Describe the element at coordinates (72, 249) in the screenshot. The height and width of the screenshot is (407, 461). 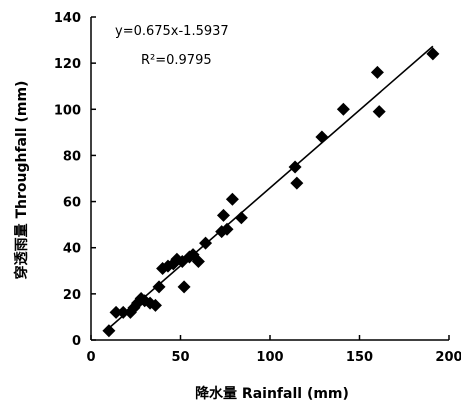
I see `y-tick-label: 40` at that location.